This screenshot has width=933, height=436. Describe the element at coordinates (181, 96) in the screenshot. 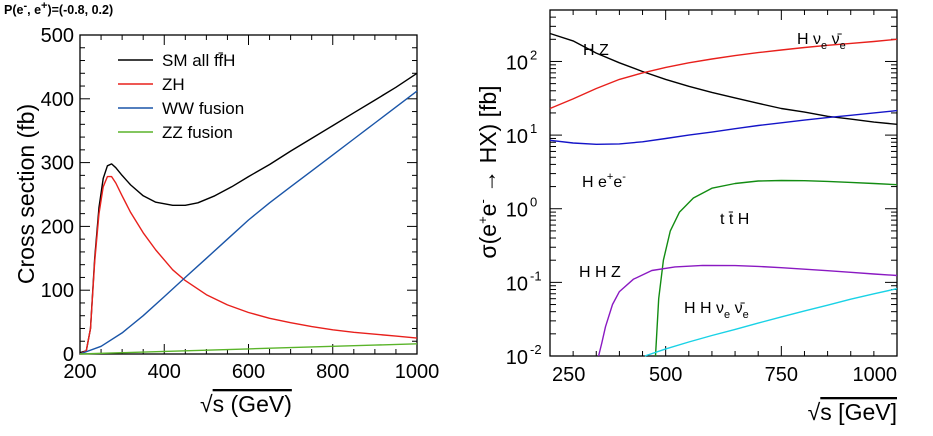

I see `left-legend: SM all ff̄H ZH WW fusion ZZ fusion` at that location.